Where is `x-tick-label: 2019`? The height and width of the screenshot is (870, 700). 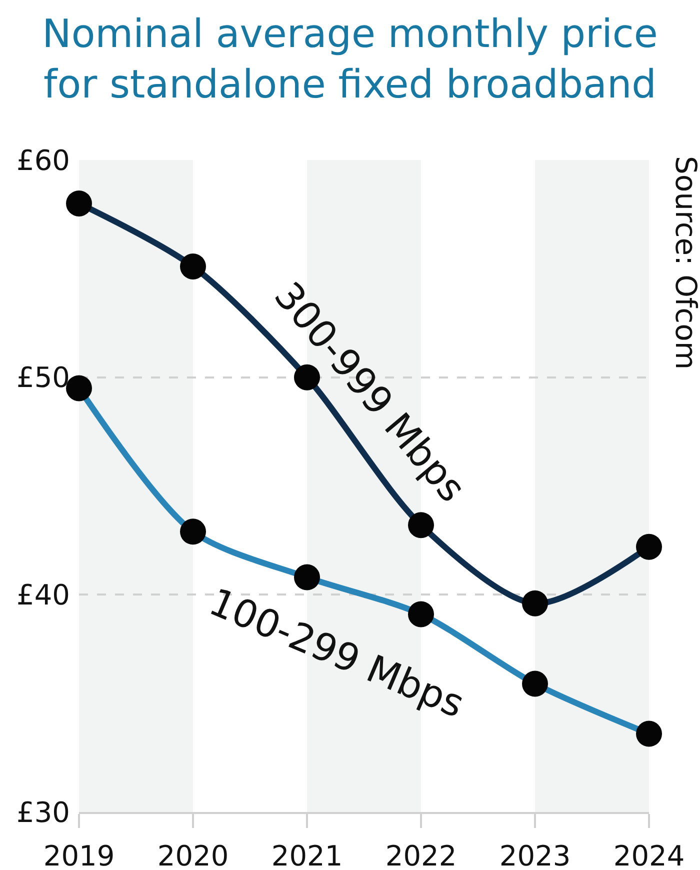
x-tick-label: 2019 is located at coordinates (79, 855).